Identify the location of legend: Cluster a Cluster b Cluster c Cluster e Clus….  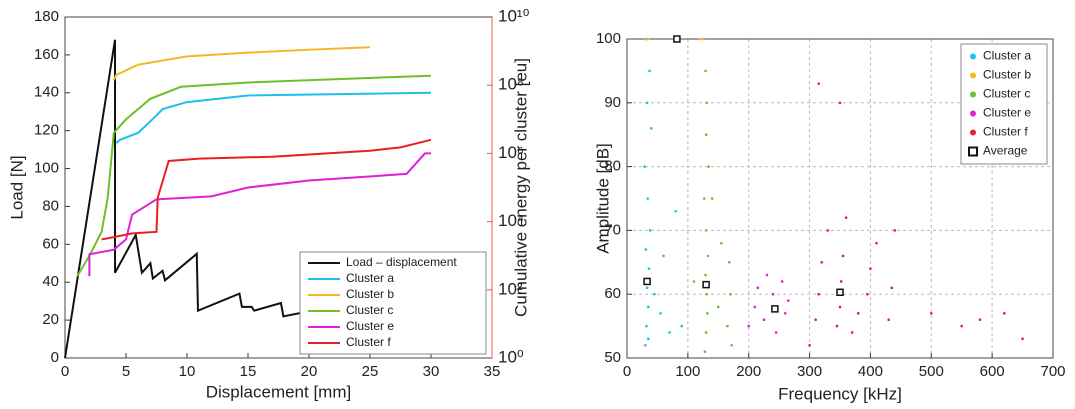
(1004, 104).